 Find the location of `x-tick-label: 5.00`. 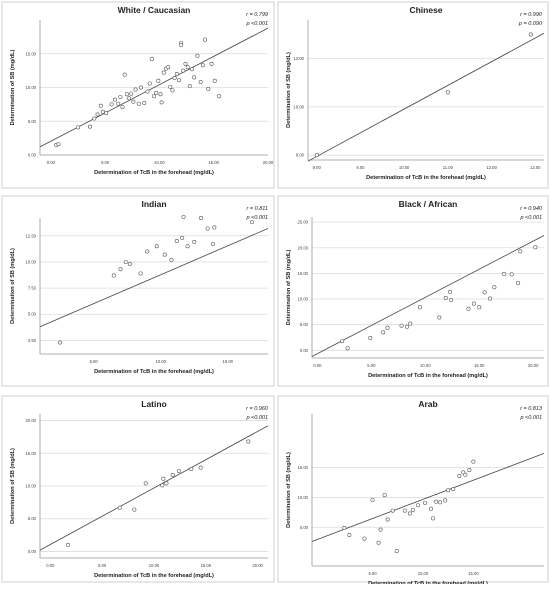

x-tick-label: 5.00 is located at coordinates (94, 361).